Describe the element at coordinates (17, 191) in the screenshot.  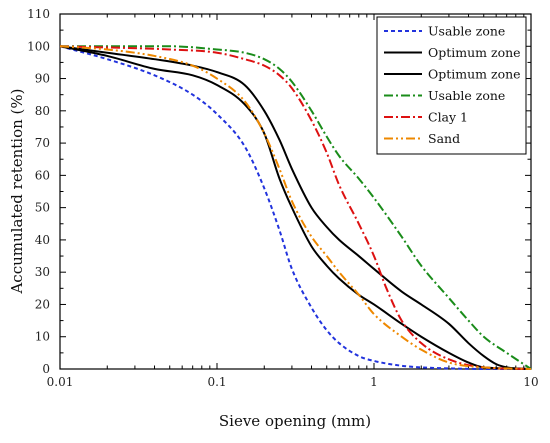
I see `y-axis-title: Accumulated retention (%)` at that location.